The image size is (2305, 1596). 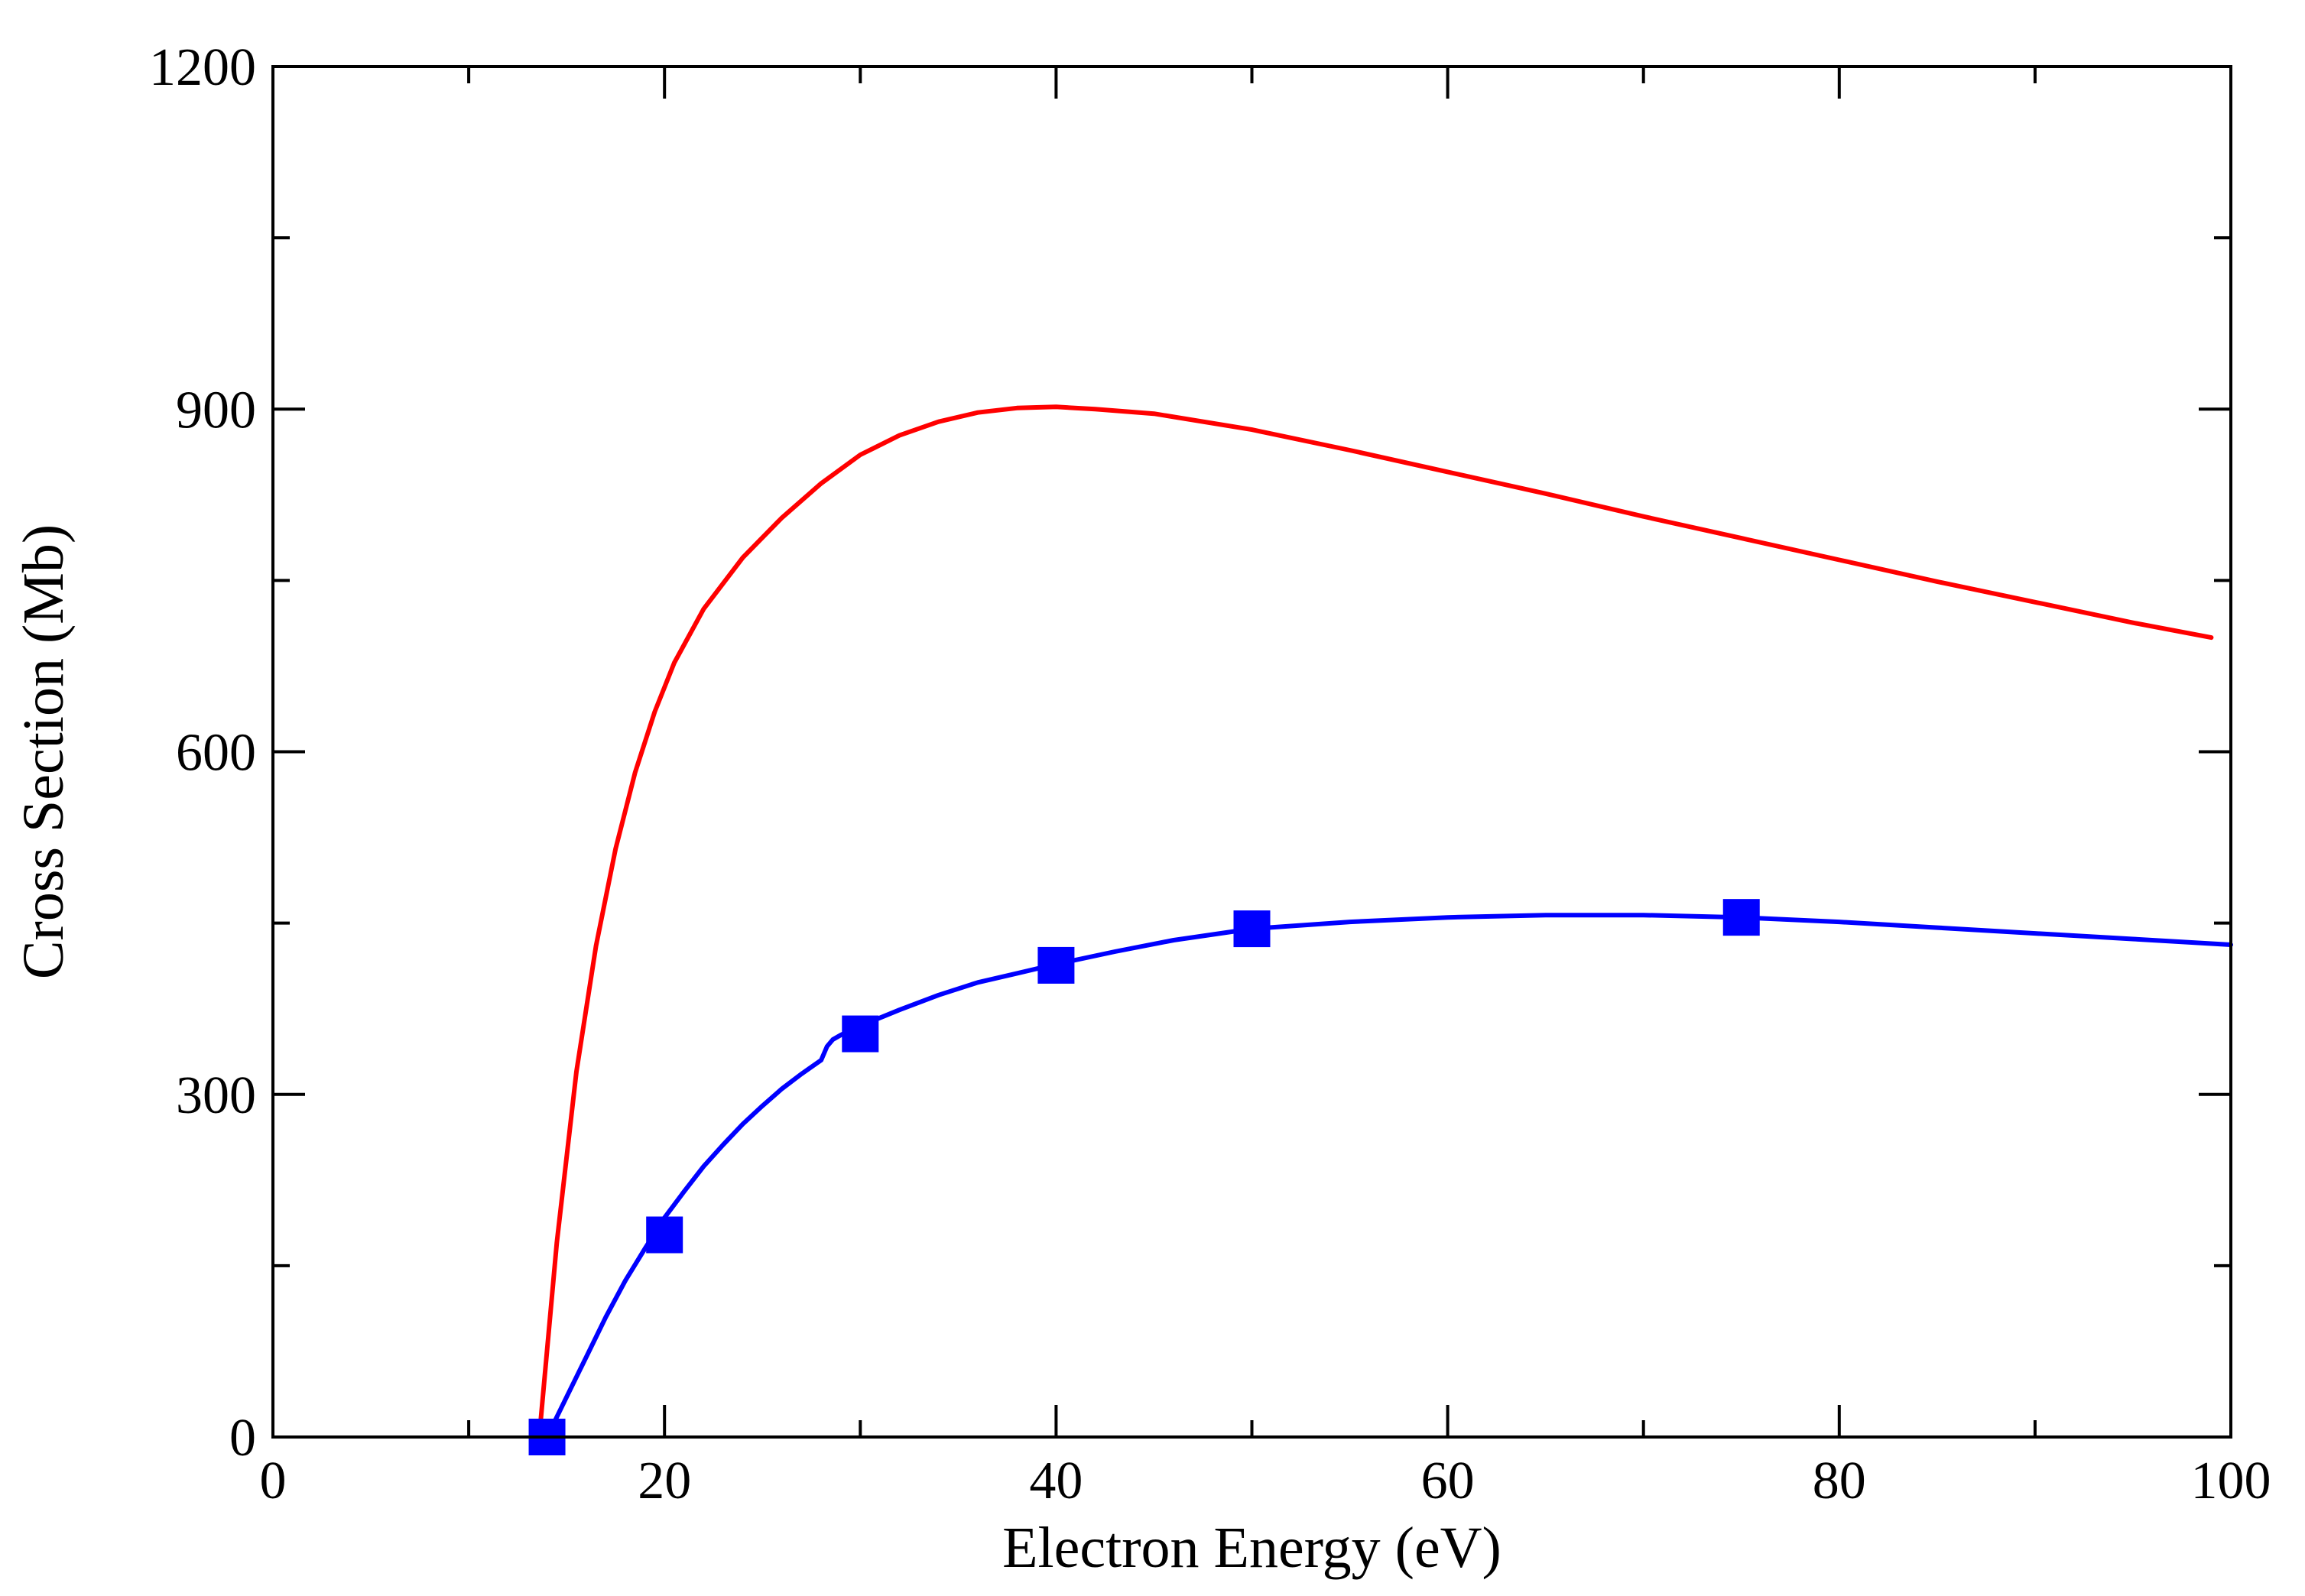 I want to click on x-tick-label: 20, so click(x=664, y=1481).